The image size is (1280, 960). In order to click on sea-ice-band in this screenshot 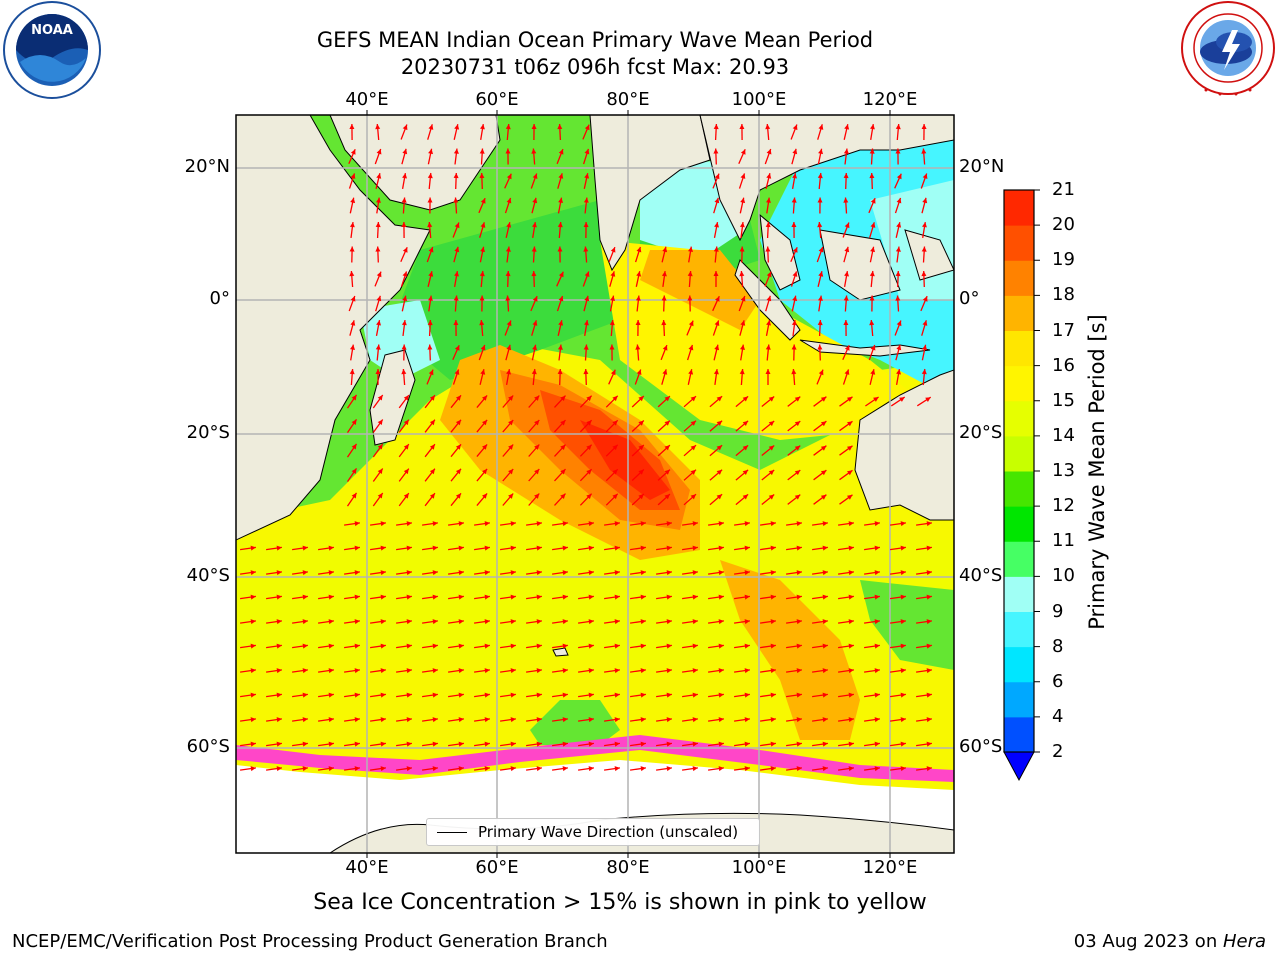, I will do `click(595, 758)`.